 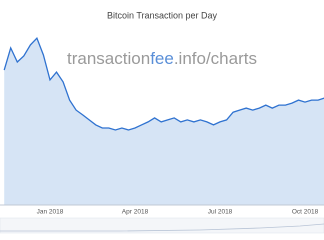 What do you see at coordinates (108, 58) in the screenshot?
I see `watermark-part: transaction` at bounding box center [108, 58].